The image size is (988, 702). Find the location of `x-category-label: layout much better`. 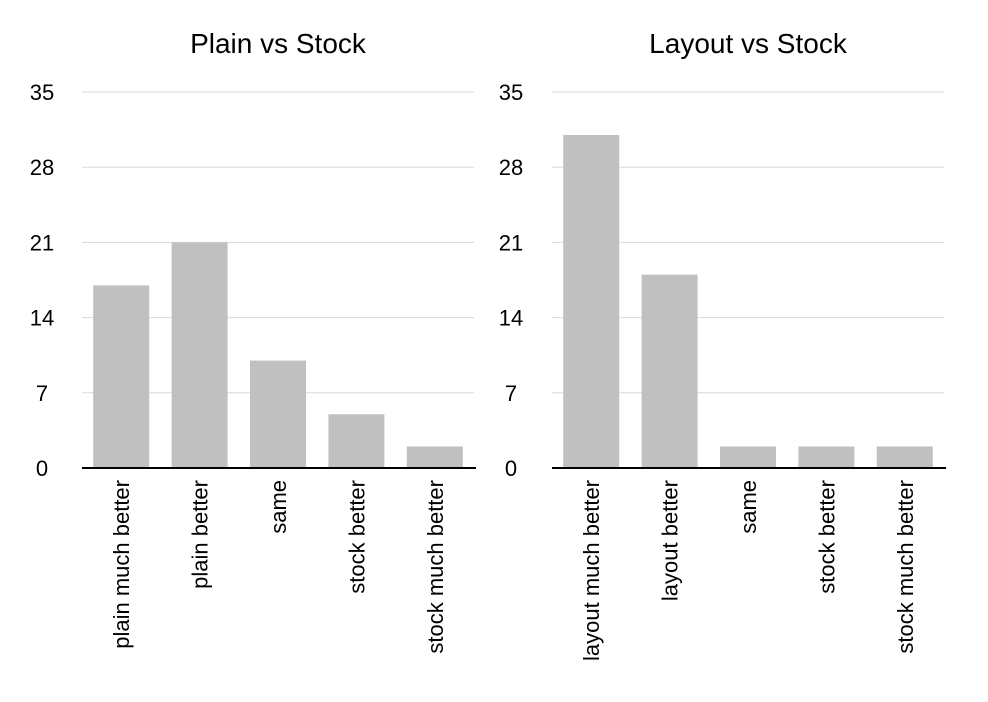

x-category-label: layout much better is located at coordinates (591, 570).